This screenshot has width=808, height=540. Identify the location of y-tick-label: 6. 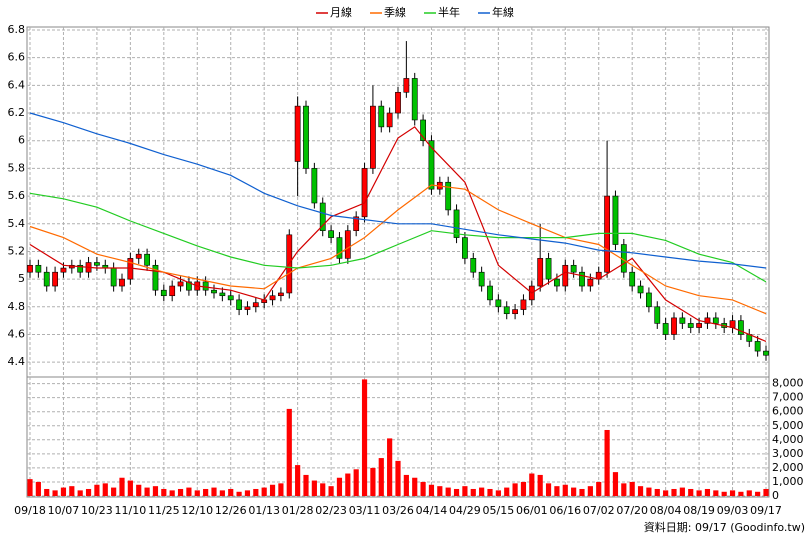
(21, 140).